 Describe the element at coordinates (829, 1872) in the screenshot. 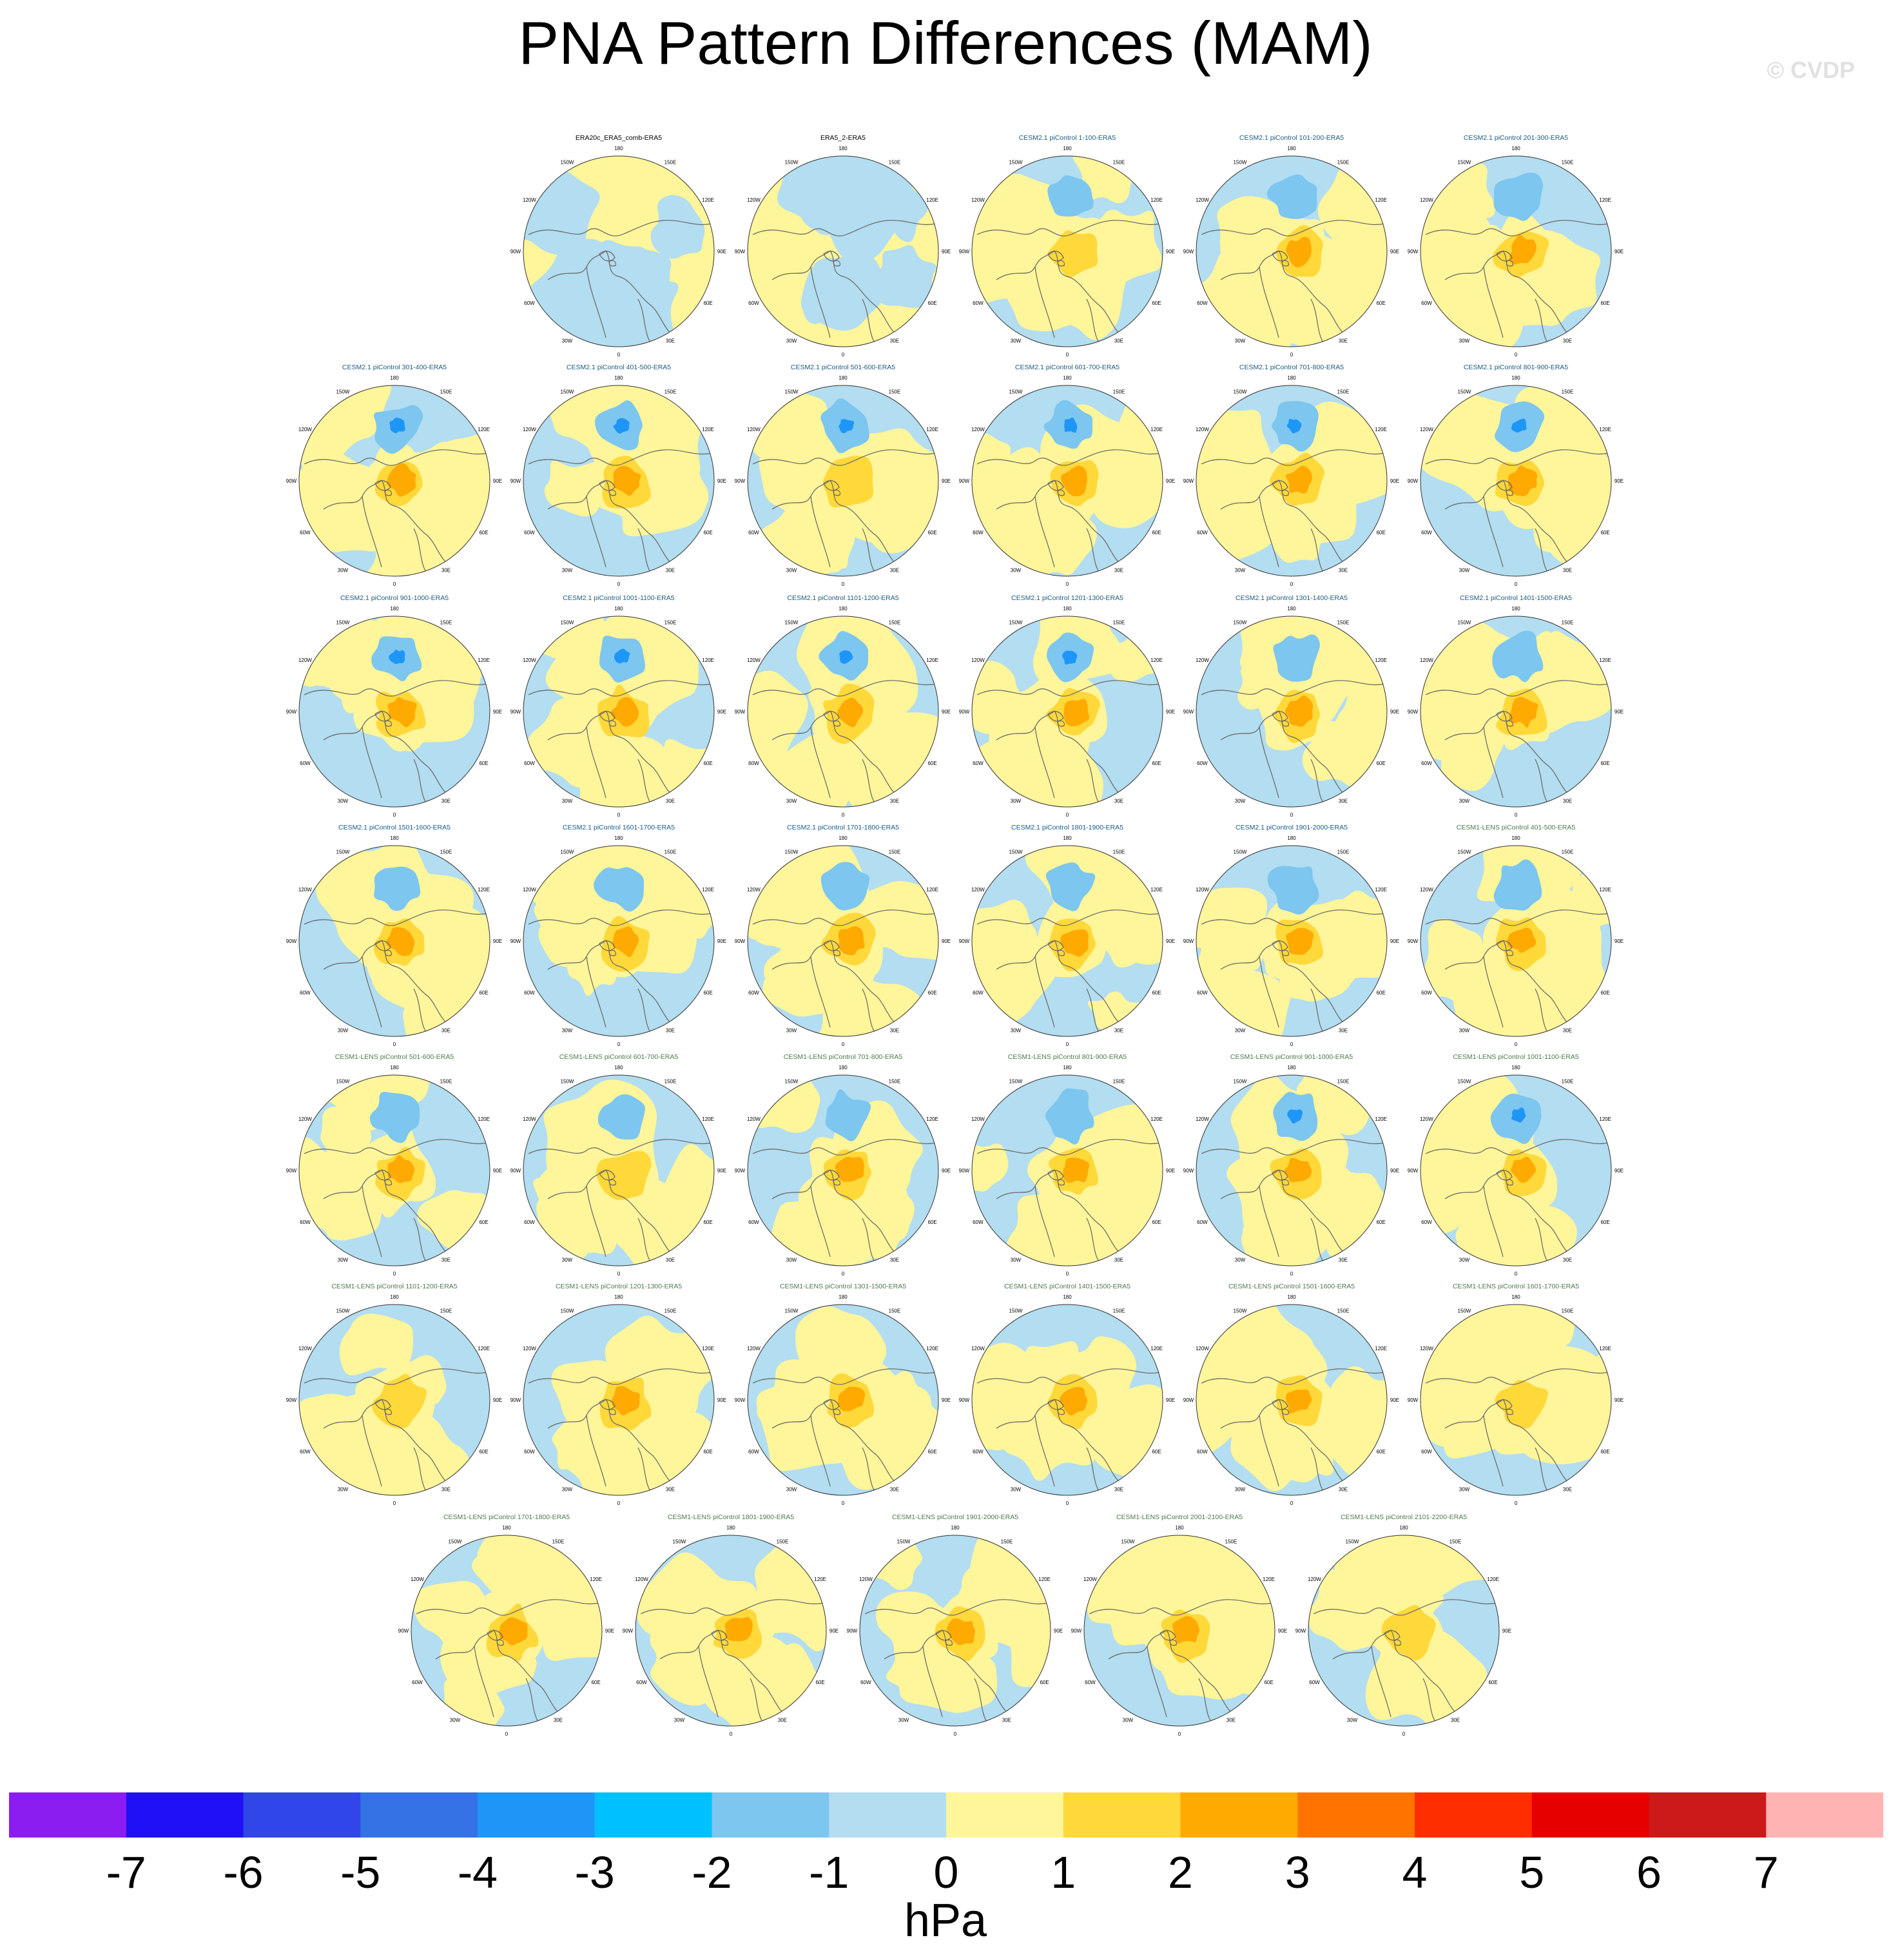

I see `colorbar-tick-label: -1` at that location.